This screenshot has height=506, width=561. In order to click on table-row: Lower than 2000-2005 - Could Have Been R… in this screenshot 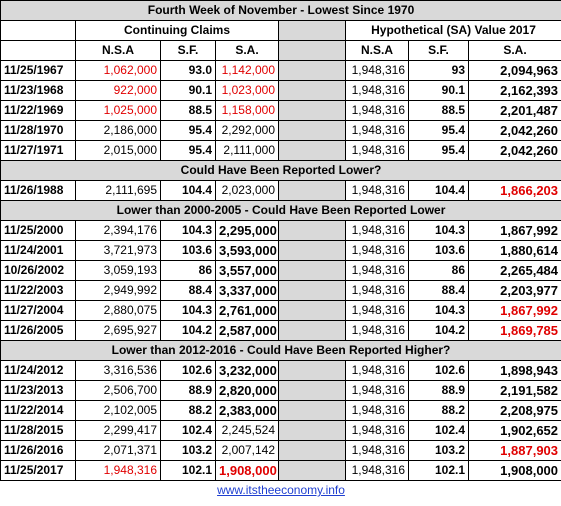, I will do `click(280, 210)`.